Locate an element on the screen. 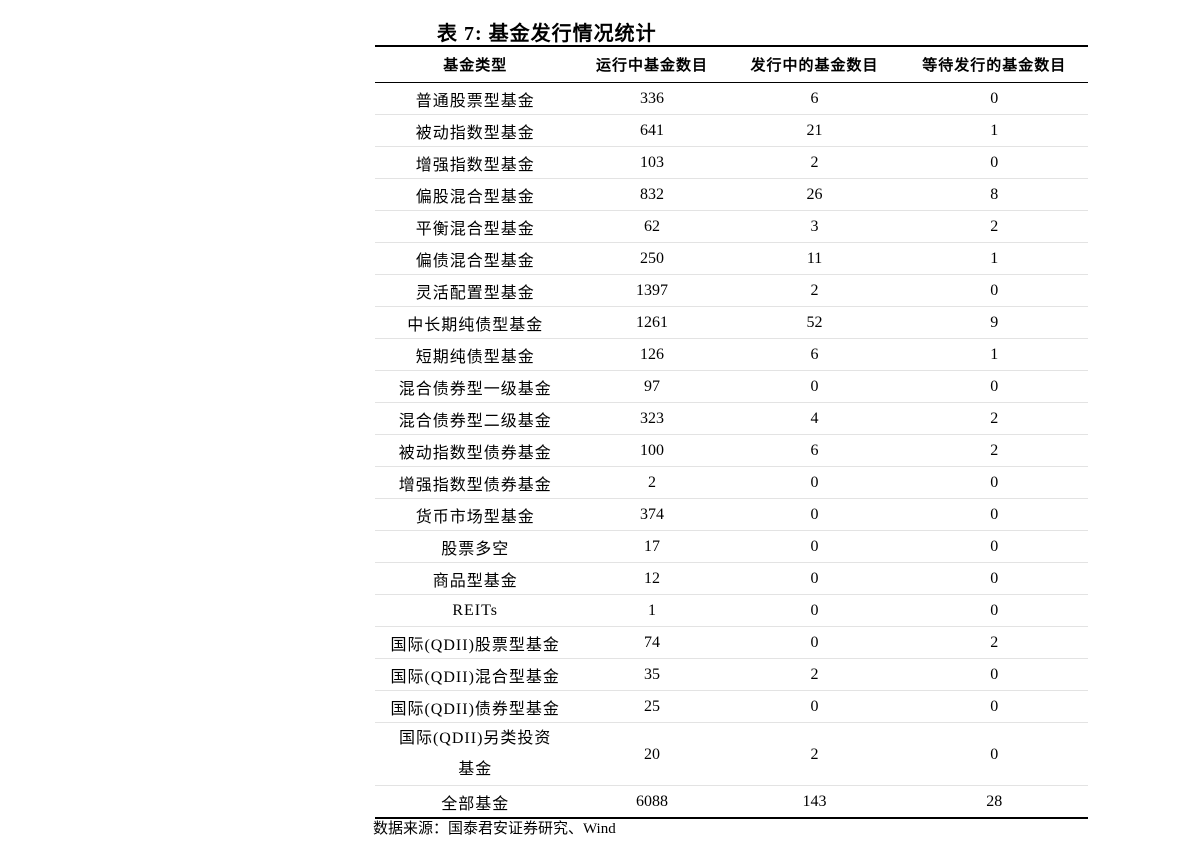 The height and width of the screenshot is (857, 1191). running-count-cell: 100 is located at coordinates (652, 450).